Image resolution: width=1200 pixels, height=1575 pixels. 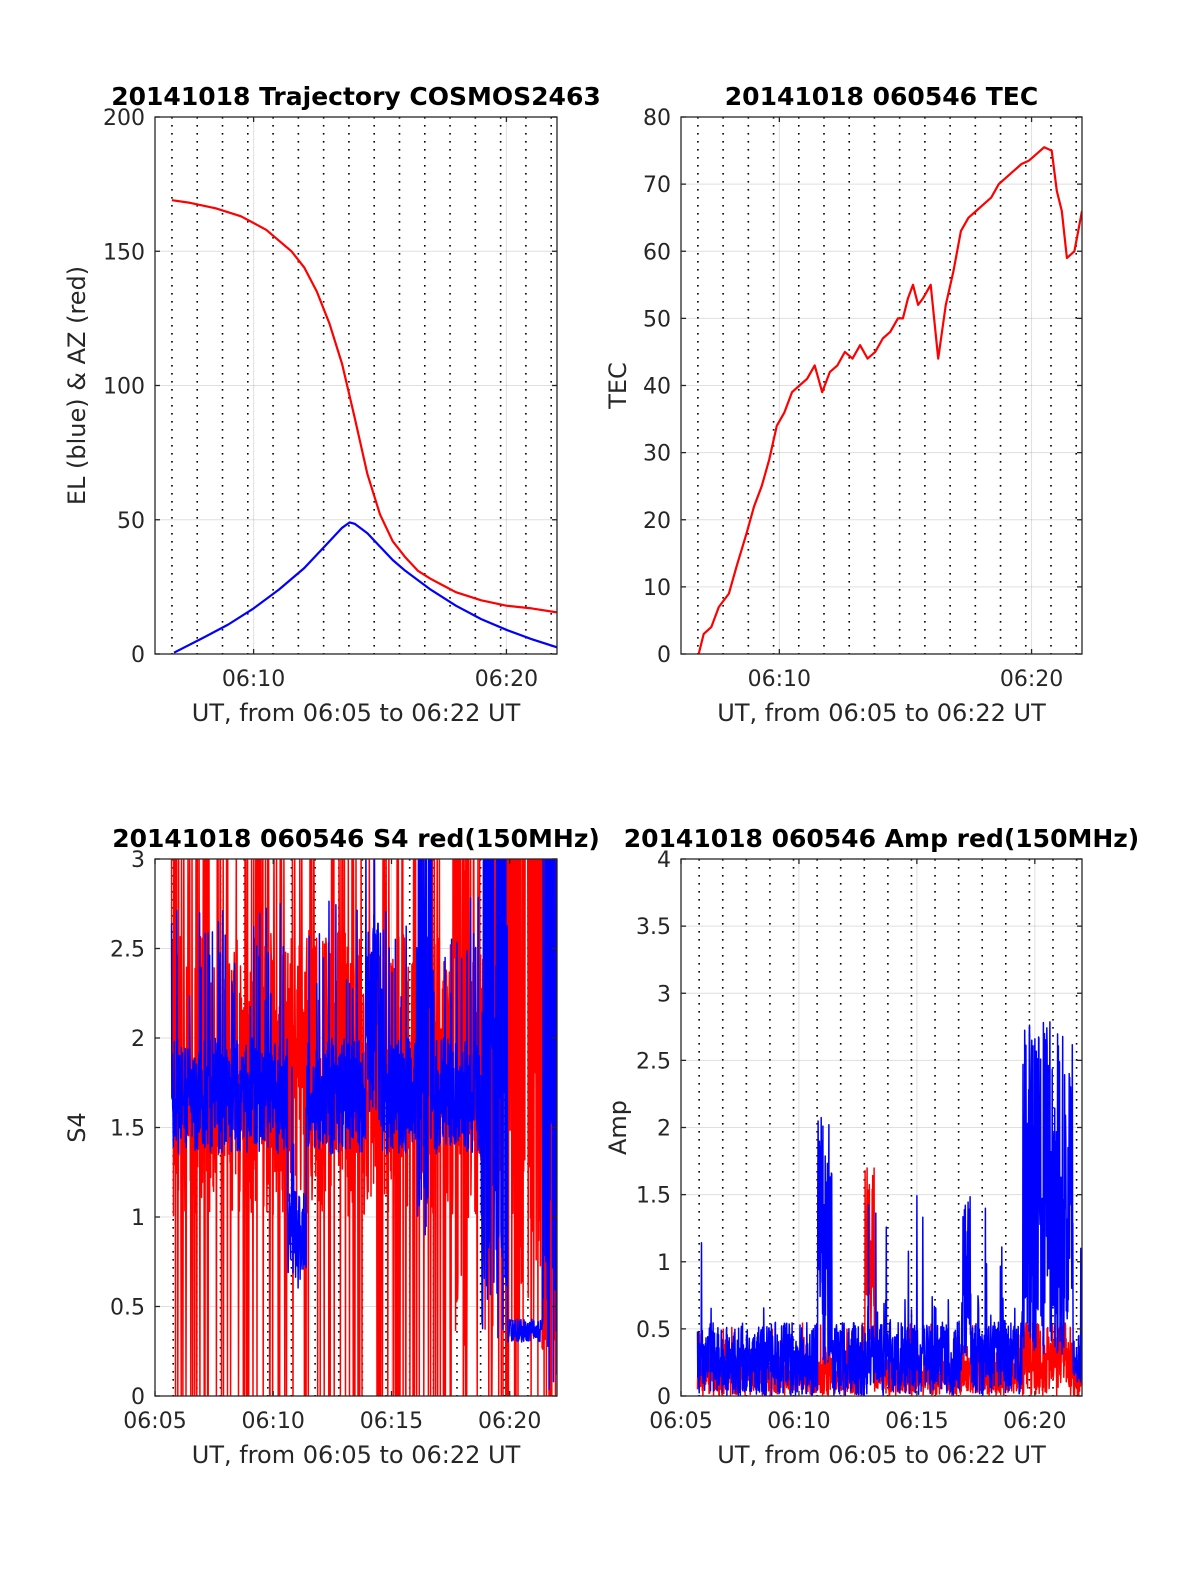 I want to click on y-tick-label: 40, so click(x=657, y=387).